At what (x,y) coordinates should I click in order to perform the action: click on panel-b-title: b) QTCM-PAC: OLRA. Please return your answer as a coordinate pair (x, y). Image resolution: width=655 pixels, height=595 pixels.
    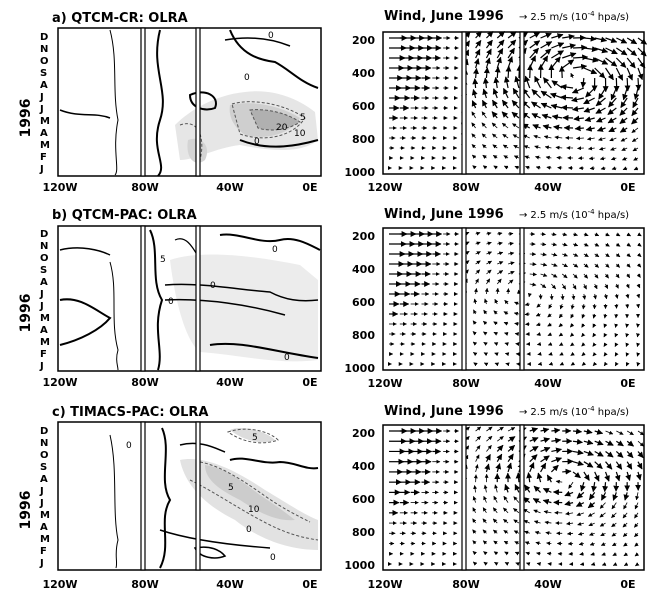
    Looking at the image, I should click on (124, 215).